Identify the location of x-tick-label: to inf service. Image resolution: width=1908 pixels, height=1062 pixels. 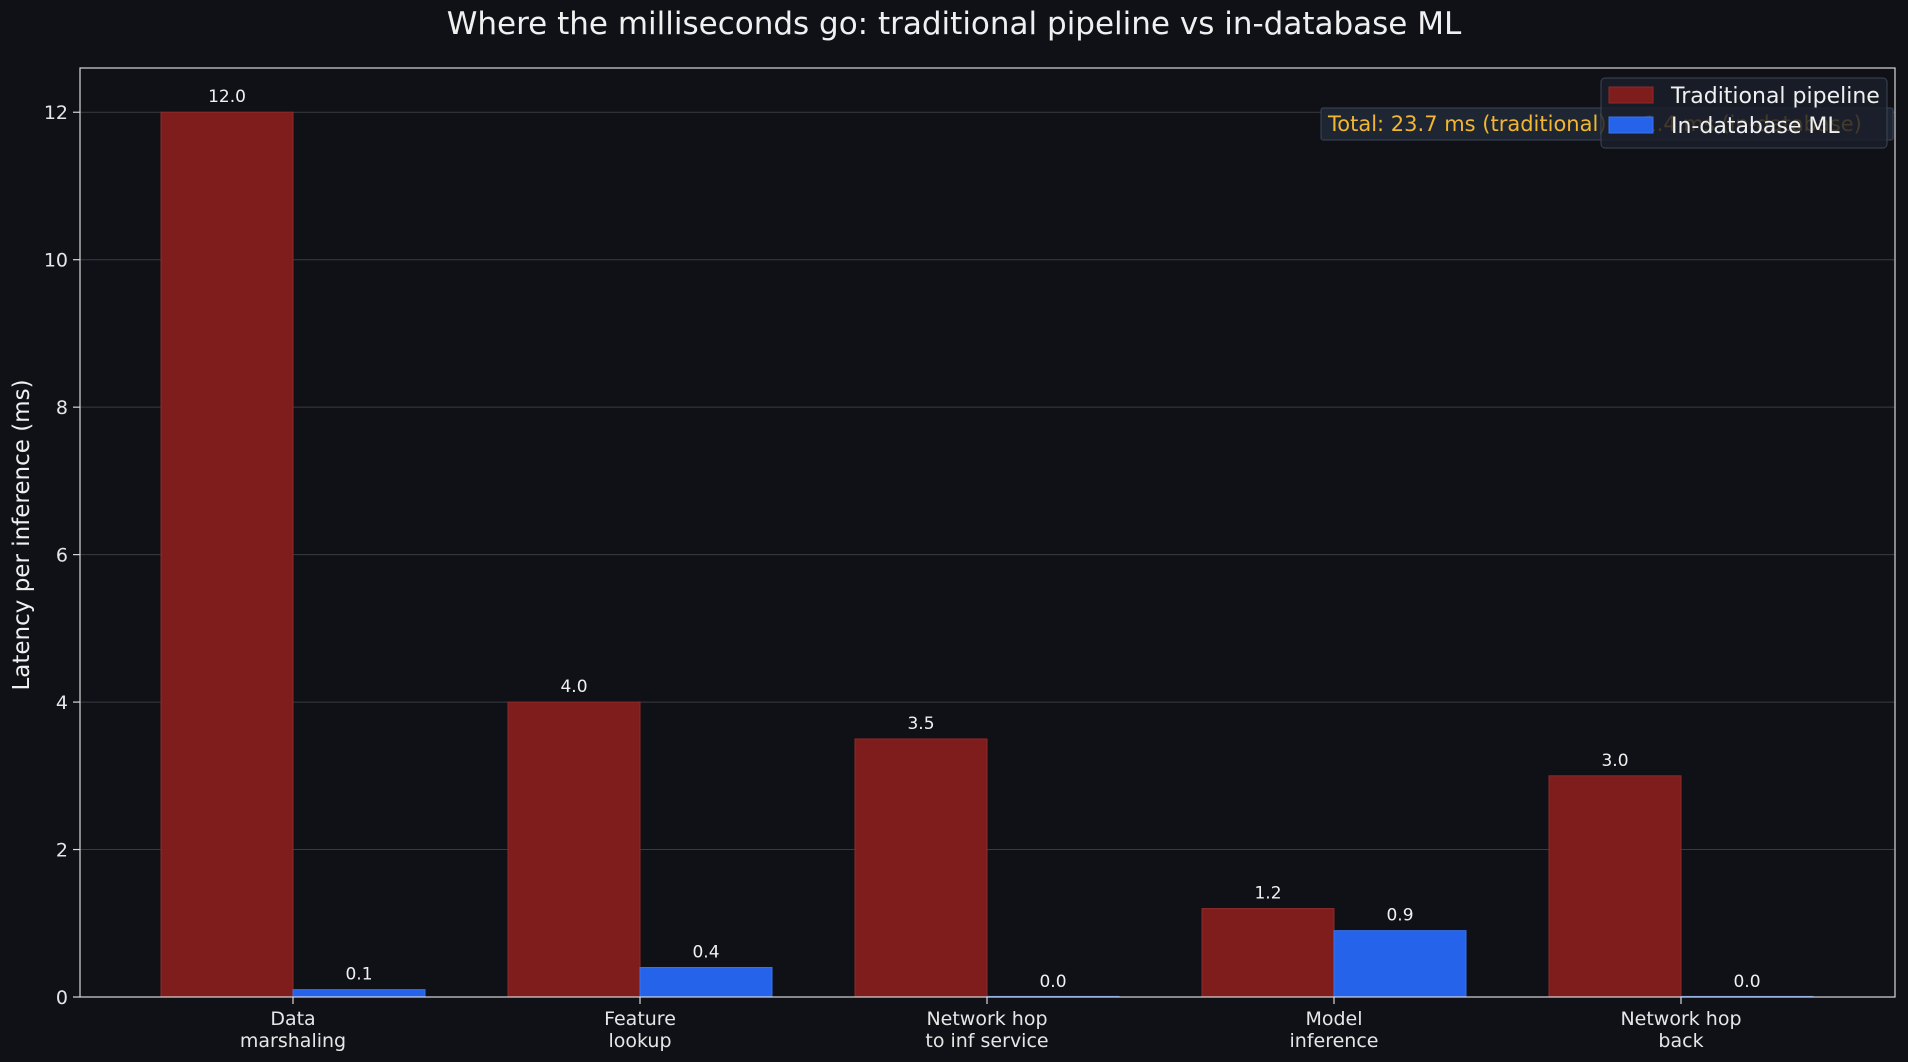
(986, 1041).